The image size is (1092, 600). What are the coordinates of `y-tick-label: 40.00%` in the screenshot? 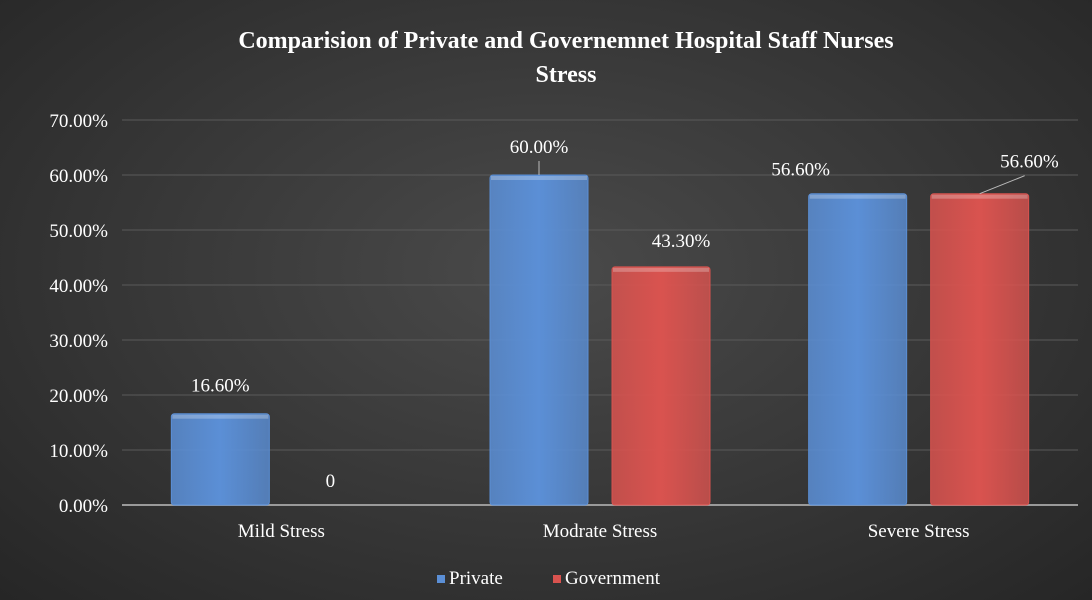 It's located at (78, 286).